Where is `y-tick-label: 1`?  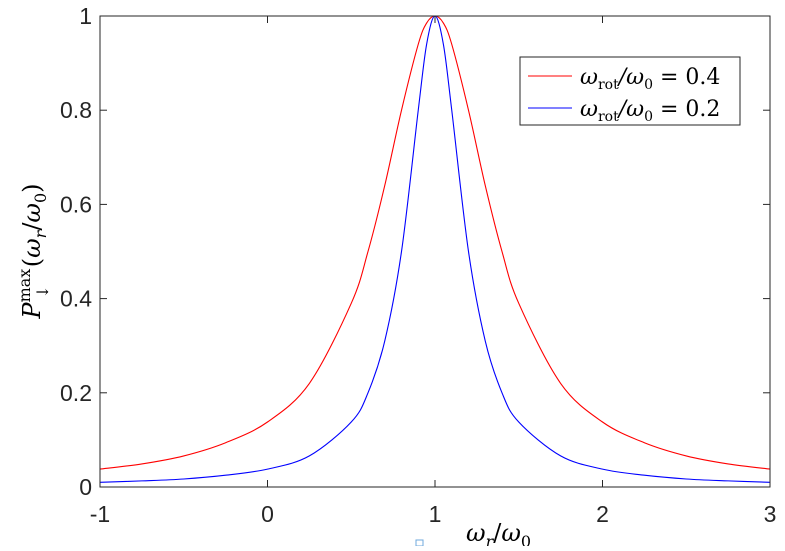 y-tick-label: 1 is located at coordinates (85, 16).